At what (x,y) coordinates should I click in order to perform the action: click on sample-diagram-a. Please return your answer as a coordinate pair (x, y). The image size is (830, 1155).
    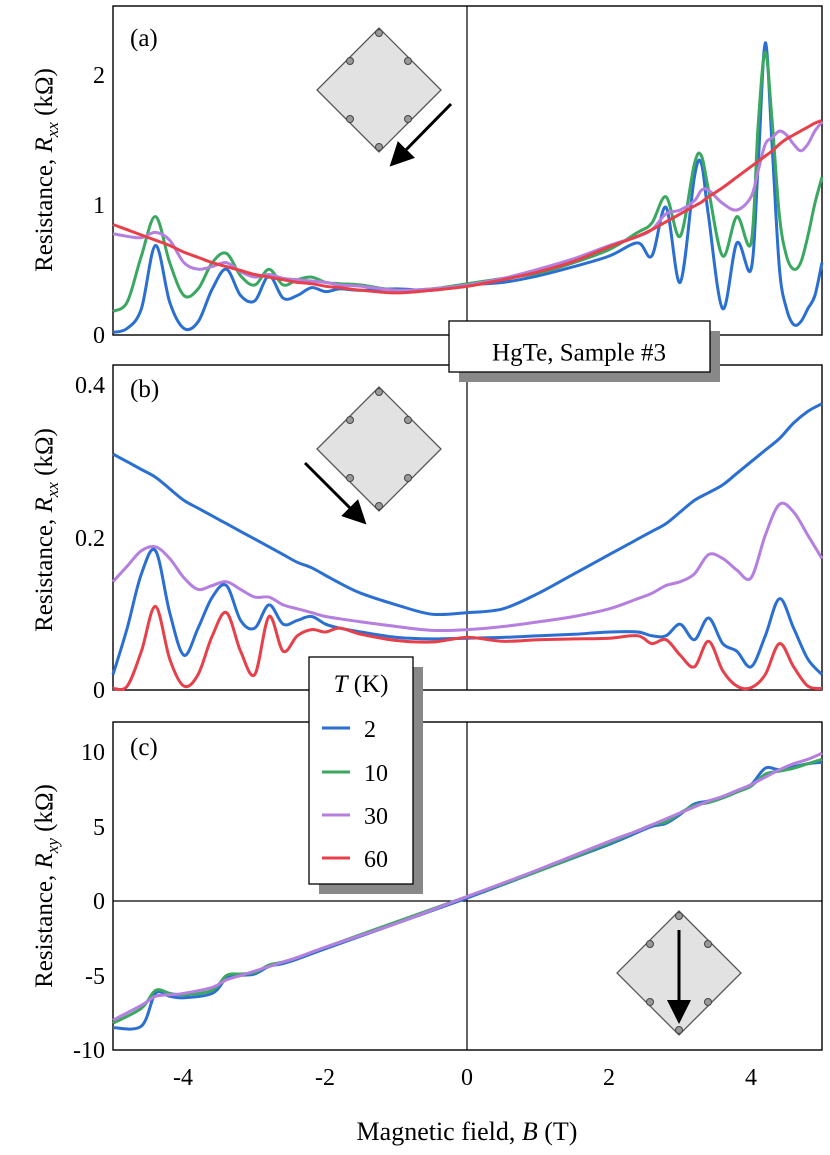
    Looking at the image, I should click on (379, 90).